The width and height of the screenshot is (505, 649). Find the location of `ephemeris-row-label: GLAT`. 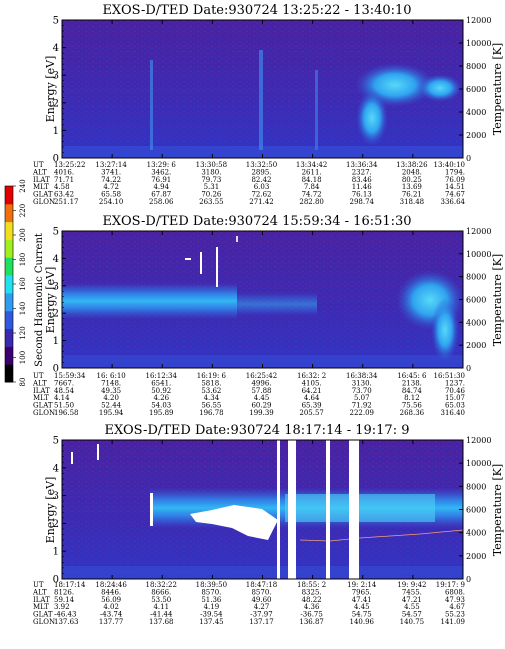

ephemeris-row-label: GLAT is located at coordinates (43, 195).